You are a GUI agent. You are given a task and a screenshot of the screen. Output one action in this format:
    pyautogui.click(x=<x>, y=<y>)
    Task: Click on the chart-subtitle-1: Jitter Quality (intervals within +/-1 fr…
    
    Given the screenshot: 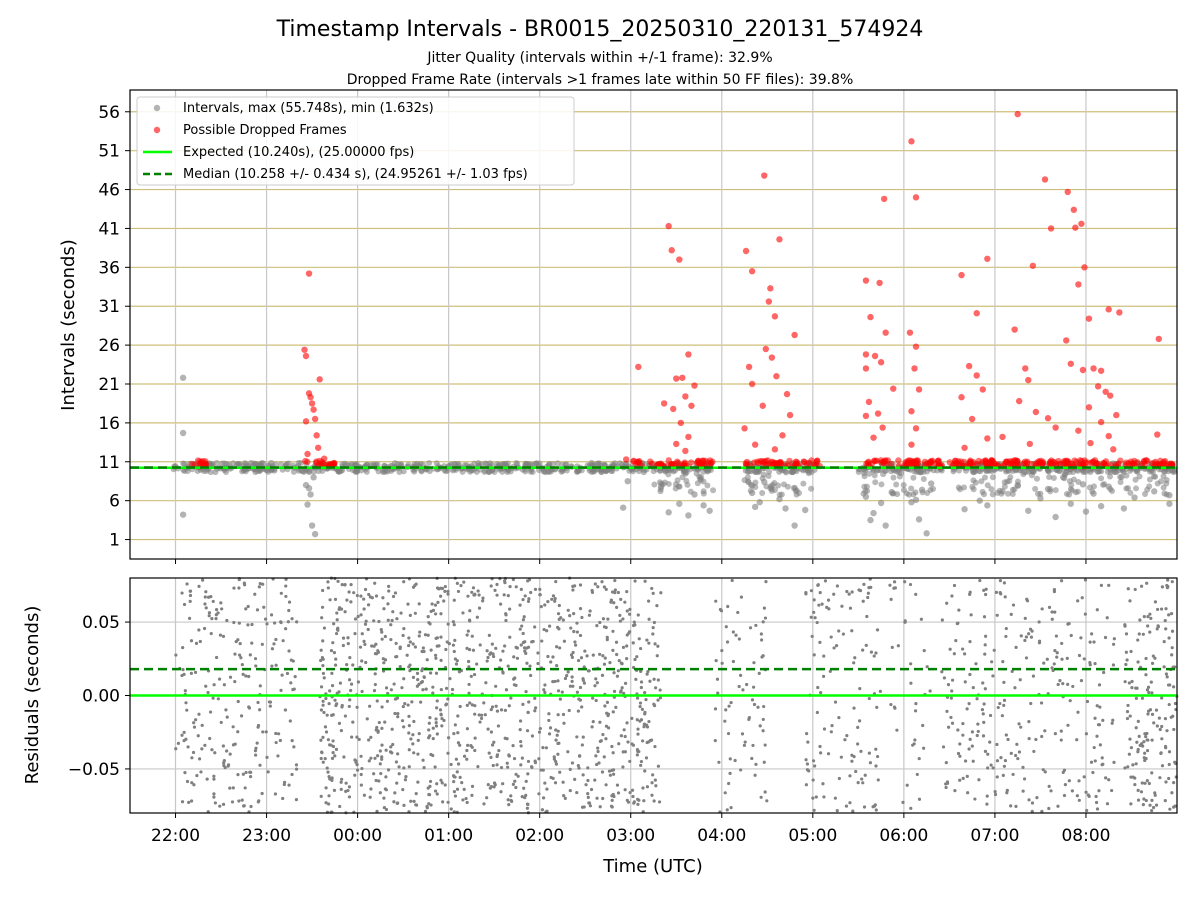 What is the action you would take?
    pyautogui.click(x=599, y=58)
    